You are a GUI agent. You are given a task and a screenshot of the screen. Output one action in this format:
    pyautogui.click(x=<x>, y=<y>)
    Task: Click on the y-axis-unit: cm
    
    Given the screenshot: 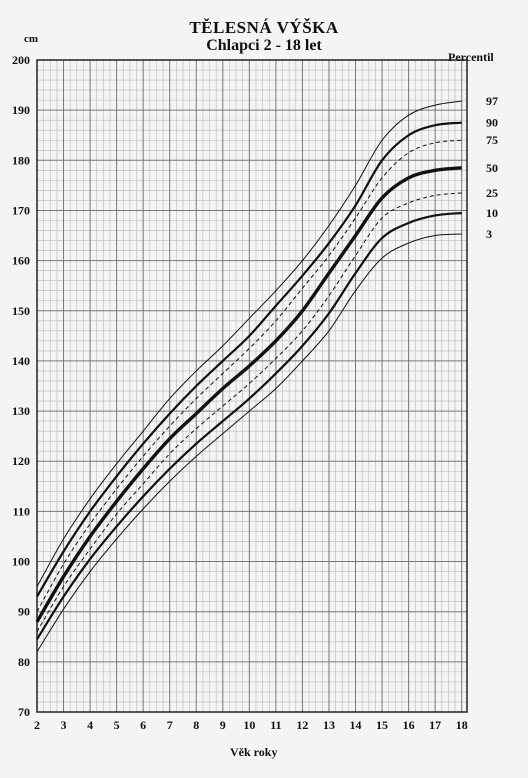 What is the action you would take?
    pyautogui.click(x=31, y=39)
    